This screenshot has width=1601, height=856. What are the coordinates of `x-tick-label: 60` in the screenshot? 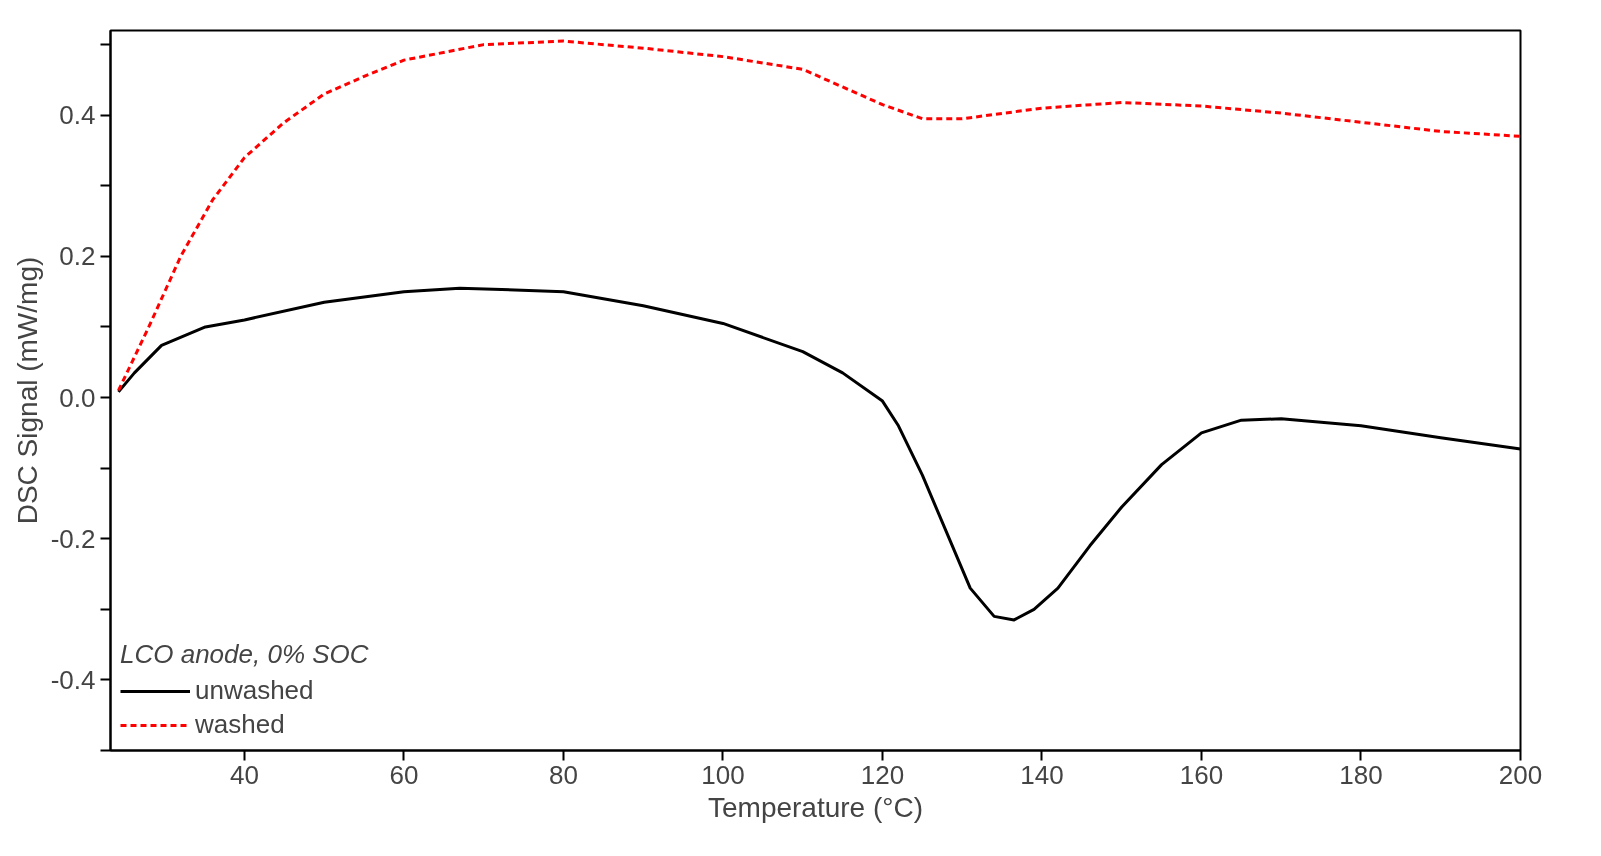 It's located at (404, 774).